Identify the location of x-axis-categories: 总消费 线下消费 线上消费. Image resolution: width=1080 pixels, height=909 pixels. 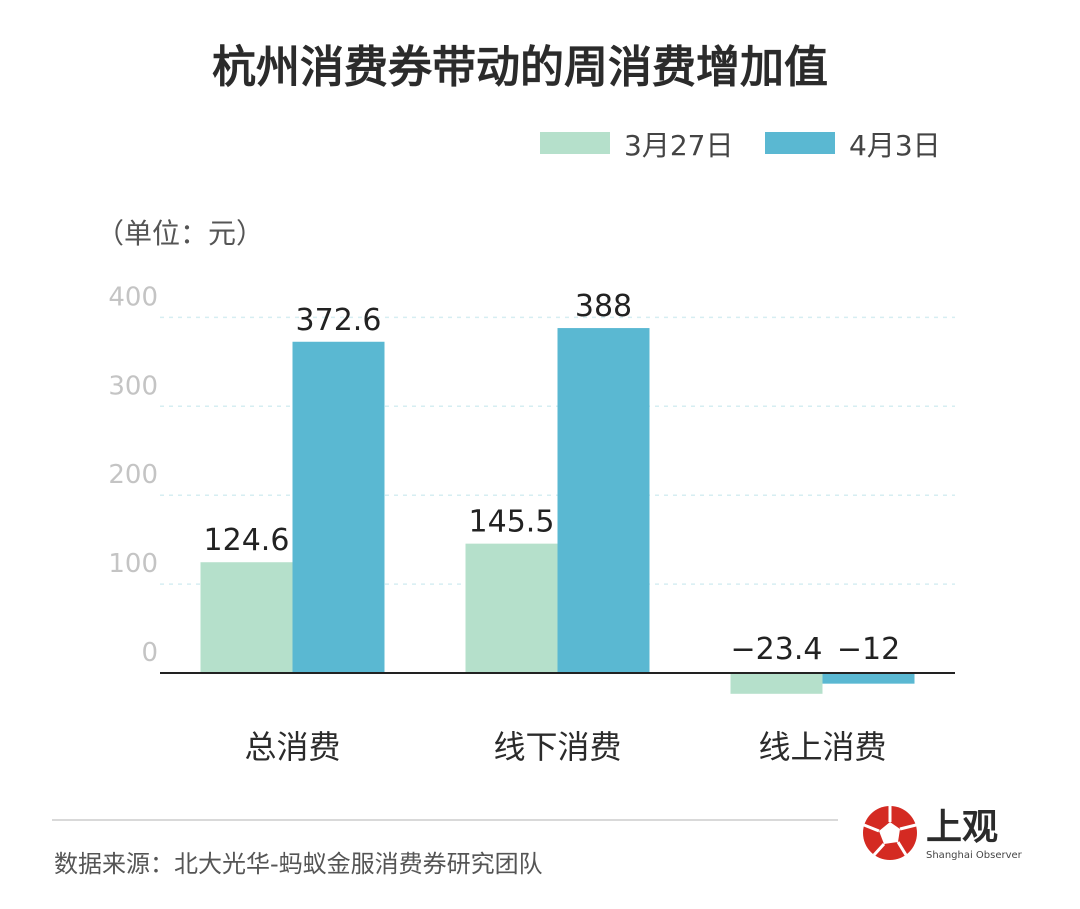
(565, 747).